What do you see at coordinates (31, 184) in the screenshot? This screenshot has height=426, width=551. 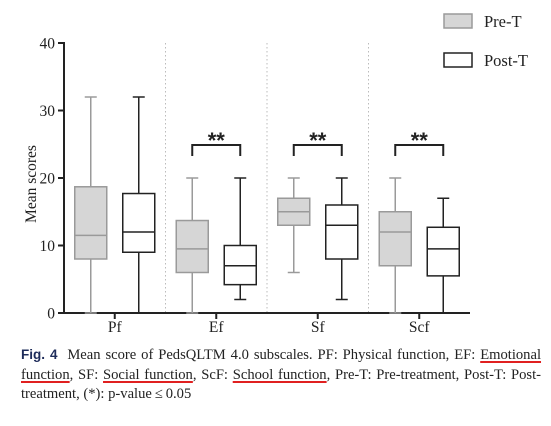 I see `y-axis-label: Mean scores` at bounding box center [31, 184].